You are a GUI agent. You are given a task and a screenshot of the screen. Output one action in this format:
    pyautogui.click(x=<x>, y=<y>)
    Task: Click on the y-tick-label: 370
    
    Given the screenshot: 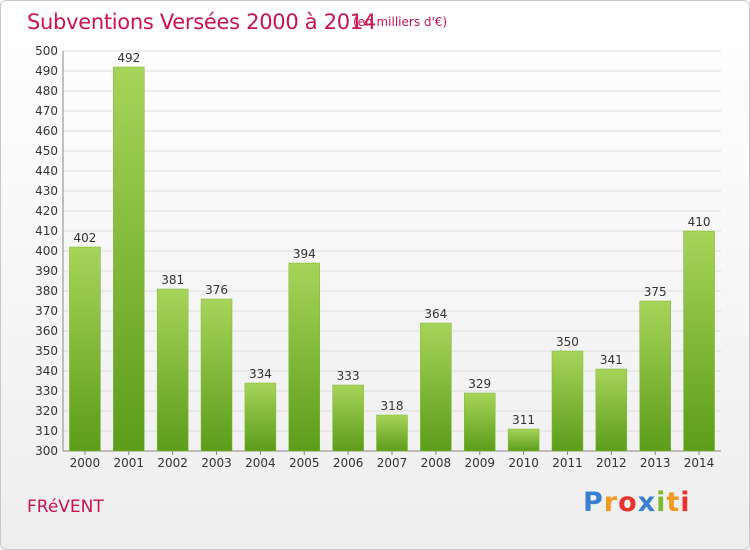 What is the action you would take?
    pyautogui.click(x=46, y=311)
    